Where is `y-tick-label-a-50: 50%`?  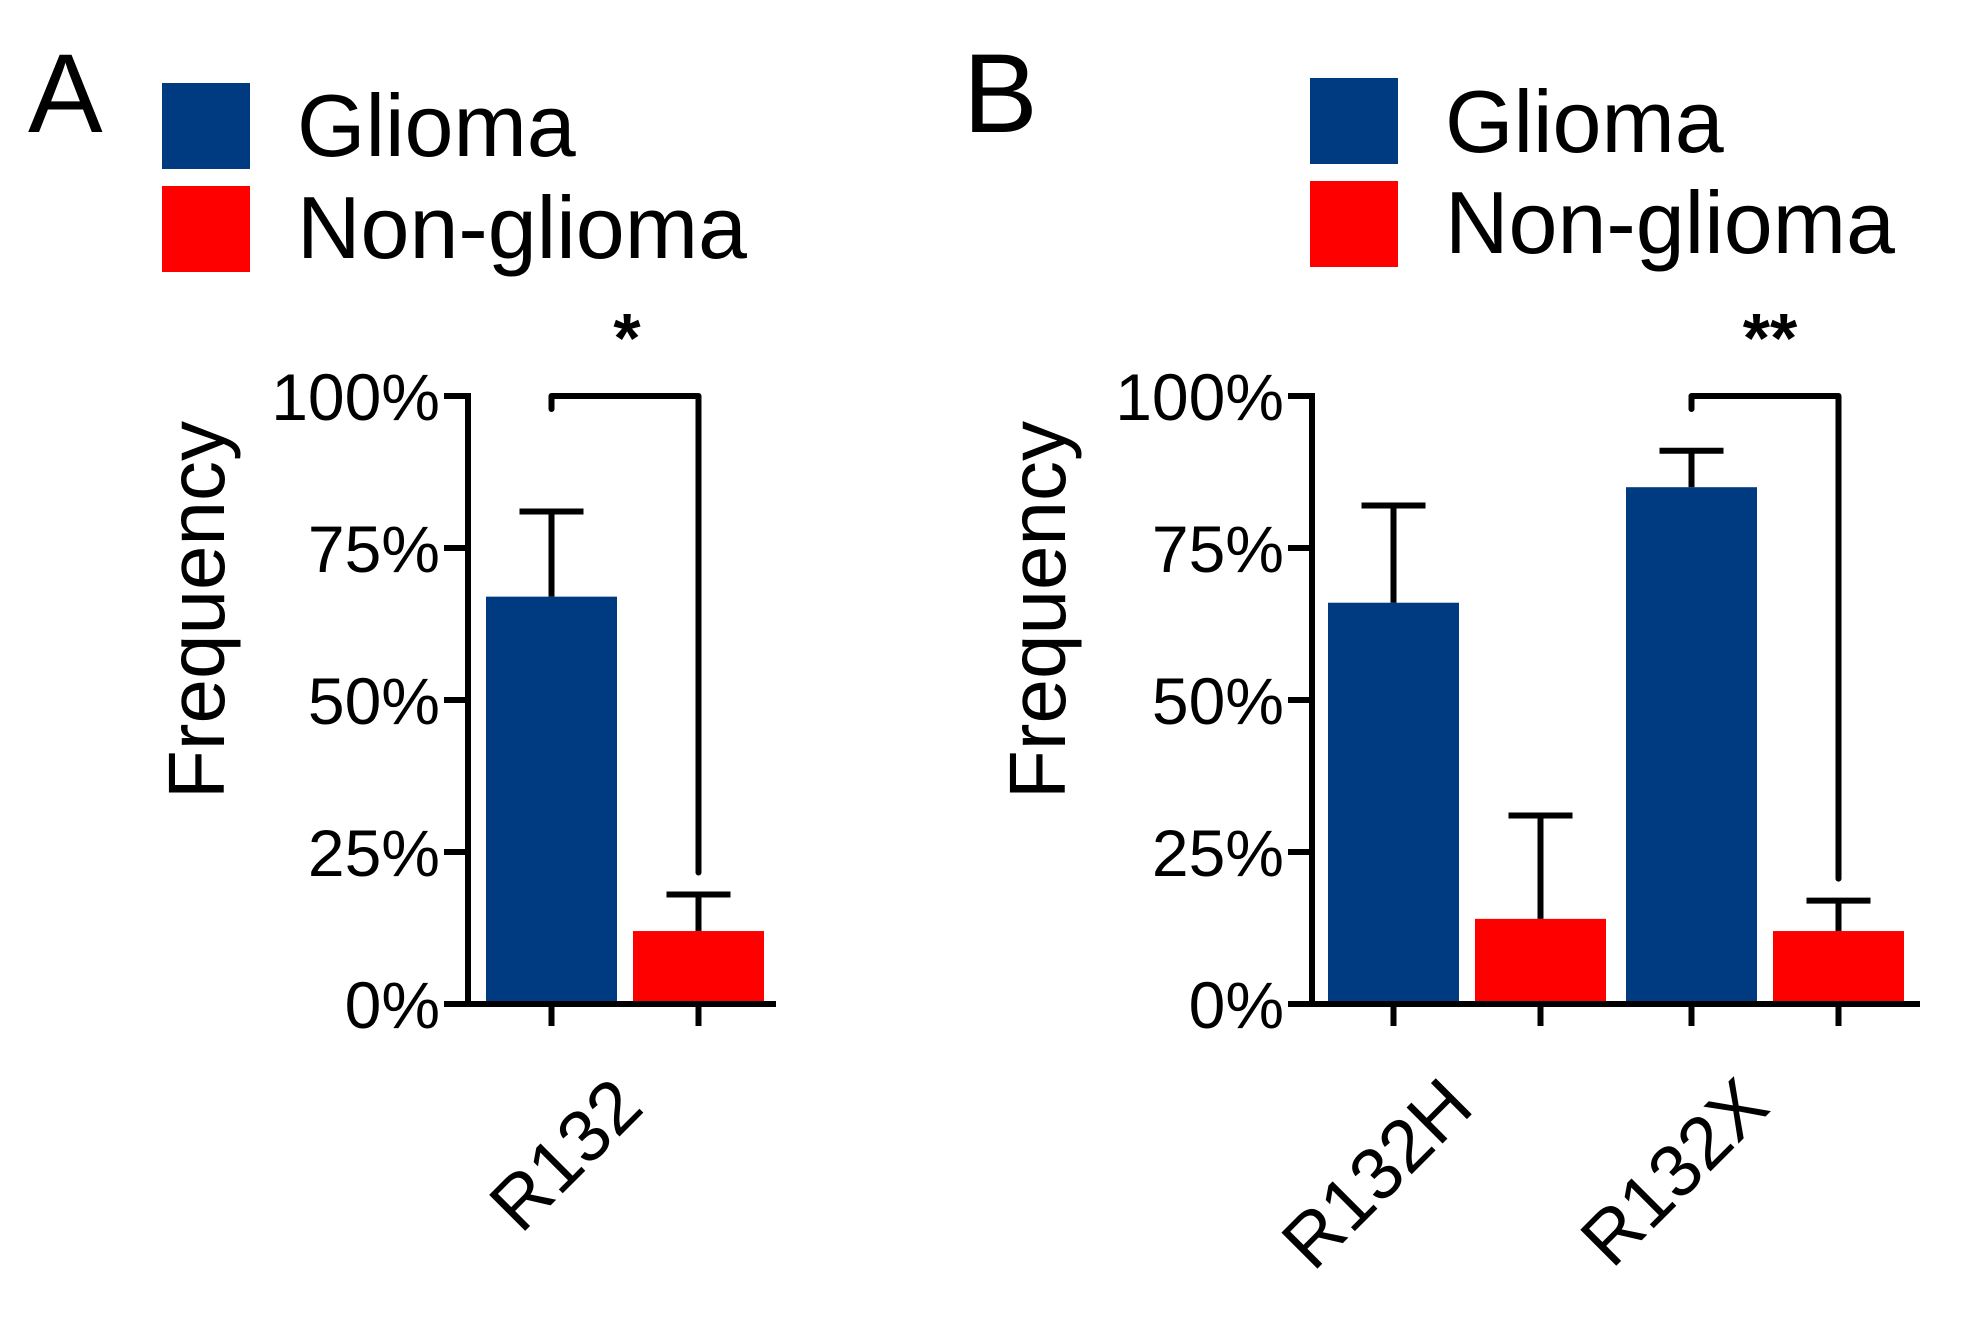
y-tick-label-a-50: 50% is located at coordinates (374, 701).